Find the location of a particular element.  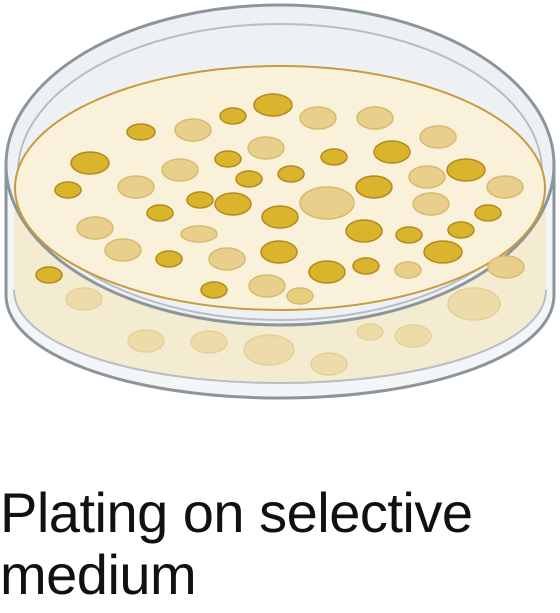

dish-base-edge is located at coordinates (280, 337).